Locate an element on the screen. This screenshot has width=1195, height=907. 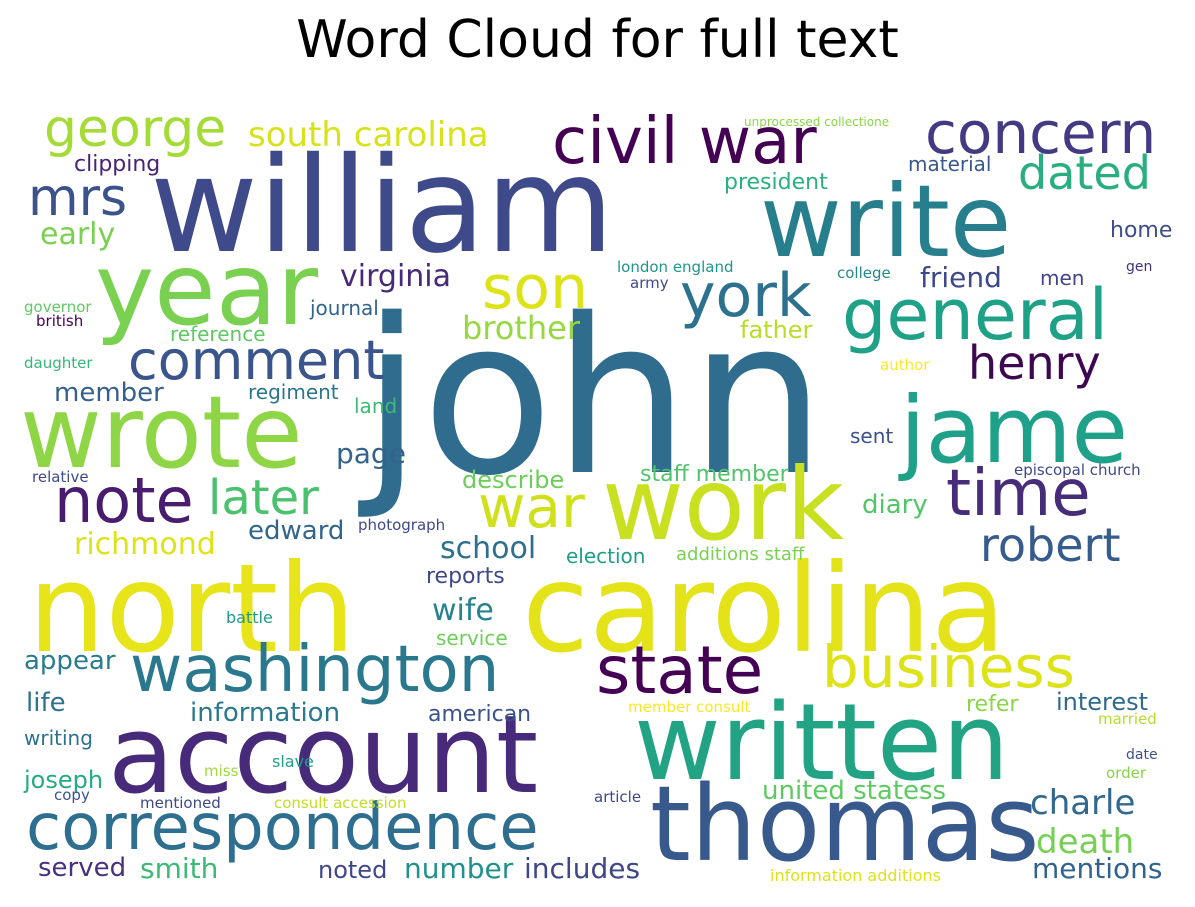
word: general is located at coordinates (975, 315).